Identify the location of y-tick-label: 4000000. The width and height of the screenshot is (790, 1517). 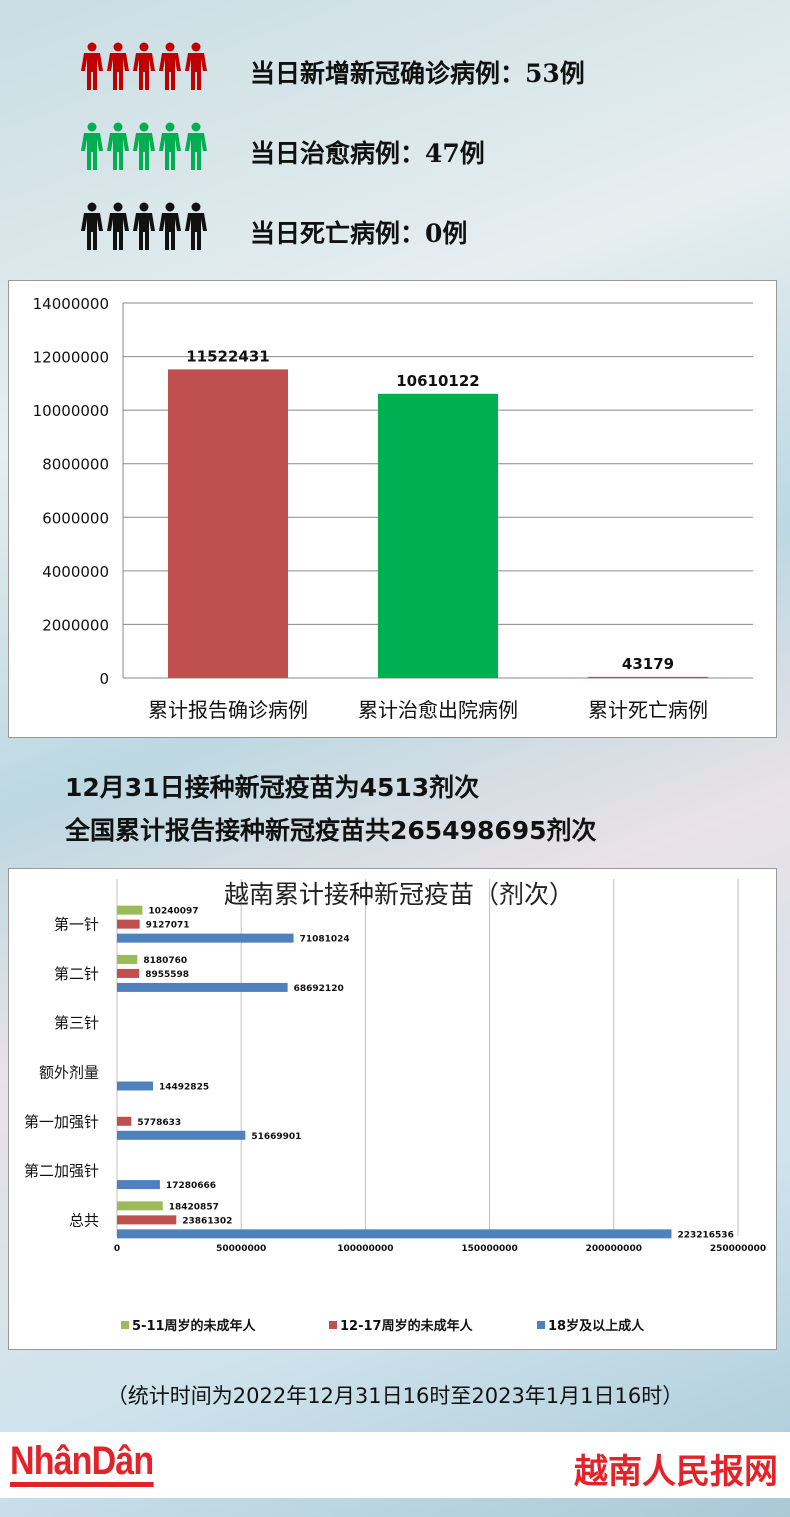
(75, 572).